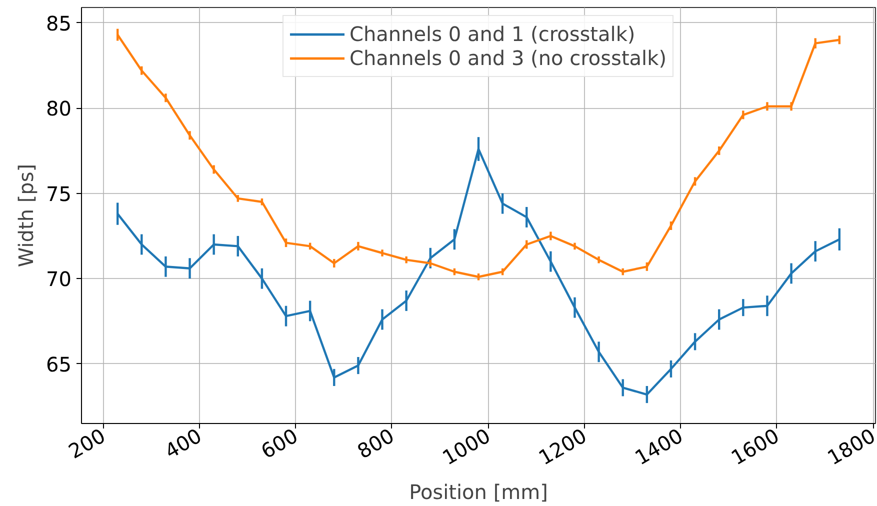  I want to click on x-tick-label: 200, so click(87, 444).